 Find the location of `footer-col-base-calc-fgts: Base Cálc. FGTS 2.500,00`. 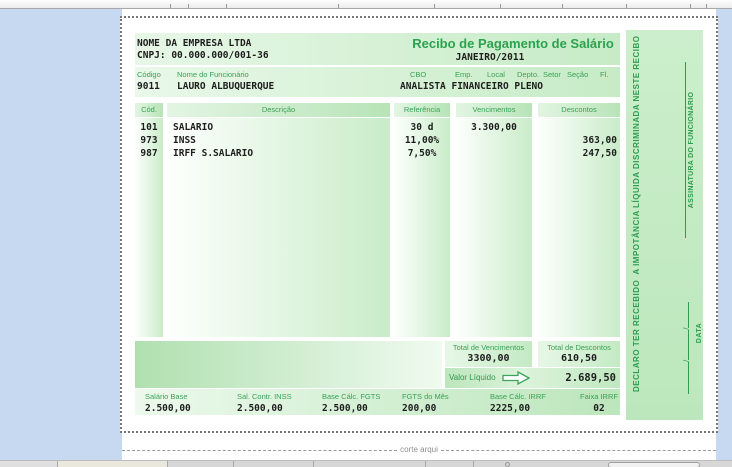

footer-col-base-calc-fgts: Base Cálc. FGTS 2.500,00 is located at coordinates (364, 401).